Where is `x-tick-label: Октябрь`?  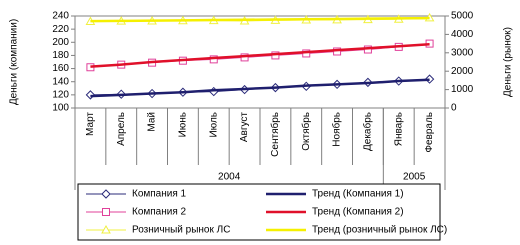 x-tick-label: Октябрь is located at coordinates (306, 131).